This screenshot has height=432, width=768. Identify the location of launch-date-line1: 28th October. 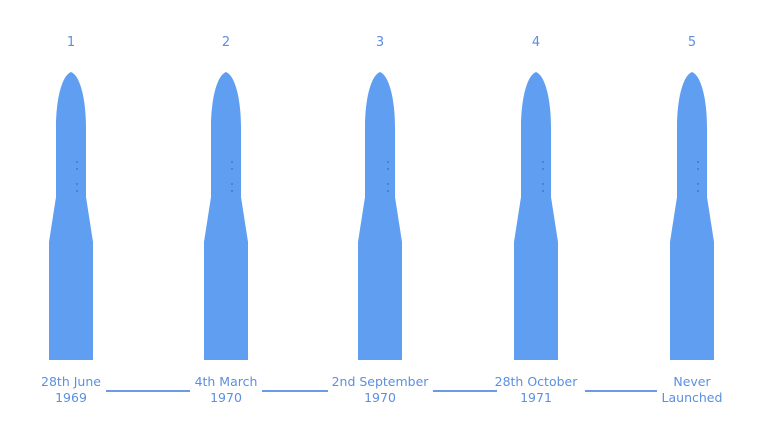
(536, 381).